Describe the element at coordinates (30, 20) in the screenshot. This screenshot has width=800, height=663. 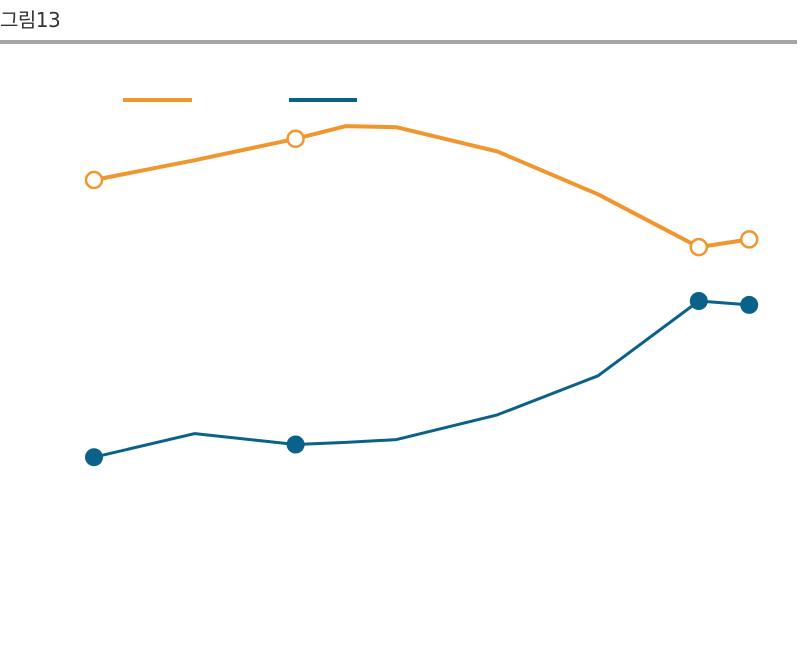
I see `figure-label: 그림13` at that location.